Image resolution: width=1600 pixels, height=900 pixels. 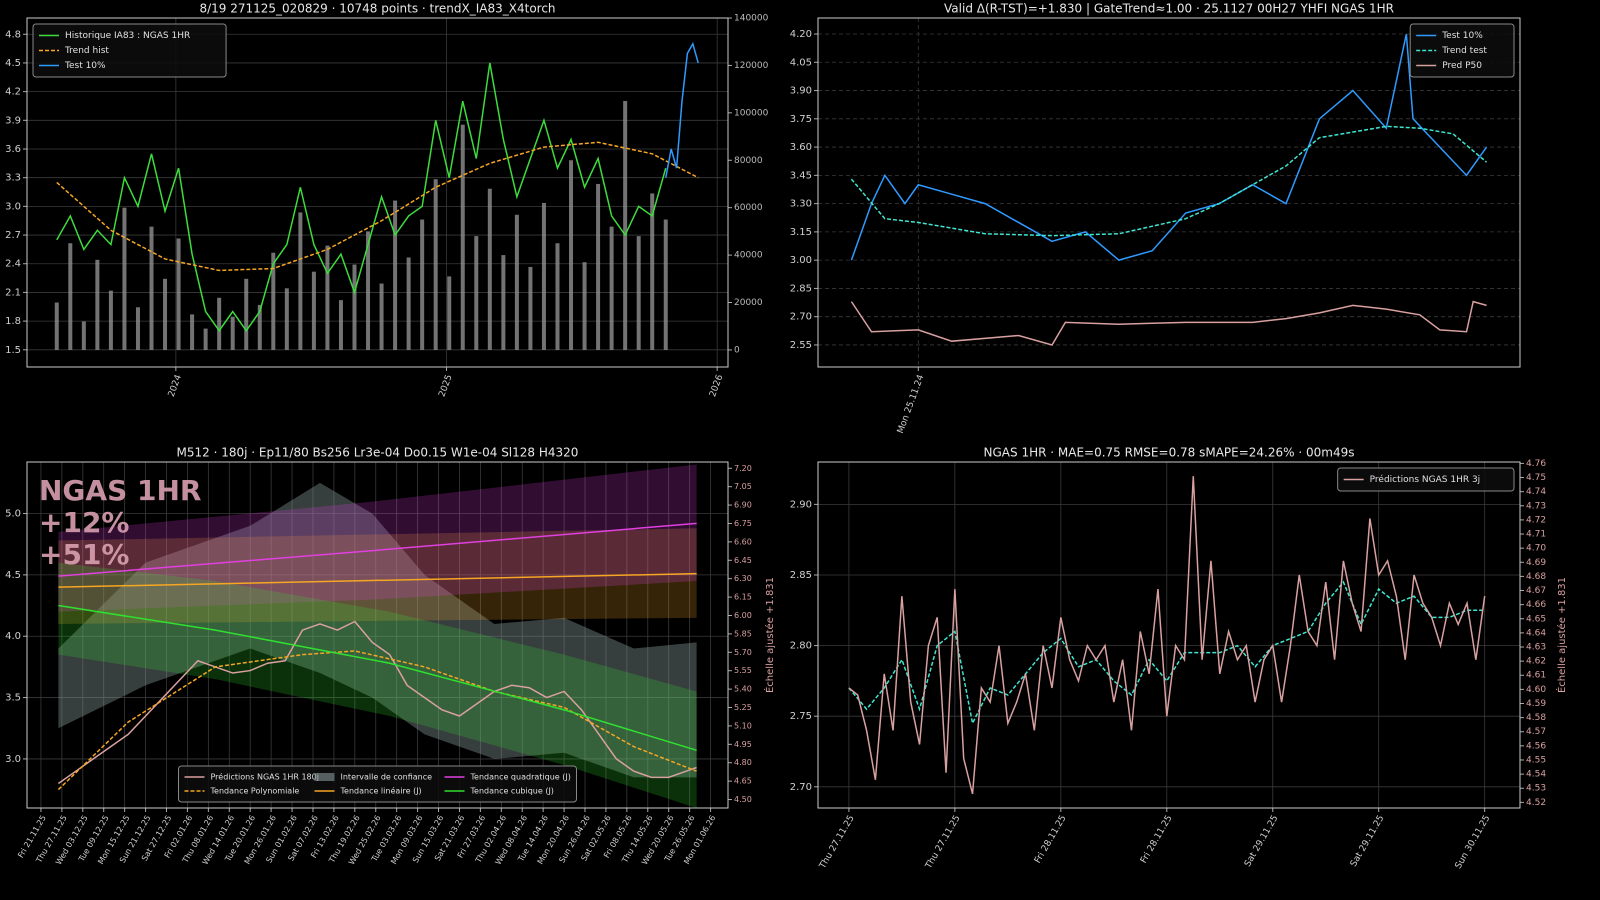 I want to click on y-tick-label: 1.8, so click(x=13, y=321).